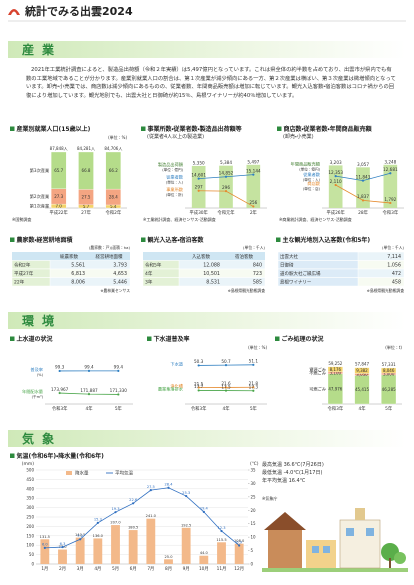  What do you see at coordinates (247, 290) in the screenshot?
I see `source-note: ※島根県観光動態調査` at bounding box center [247, 290].